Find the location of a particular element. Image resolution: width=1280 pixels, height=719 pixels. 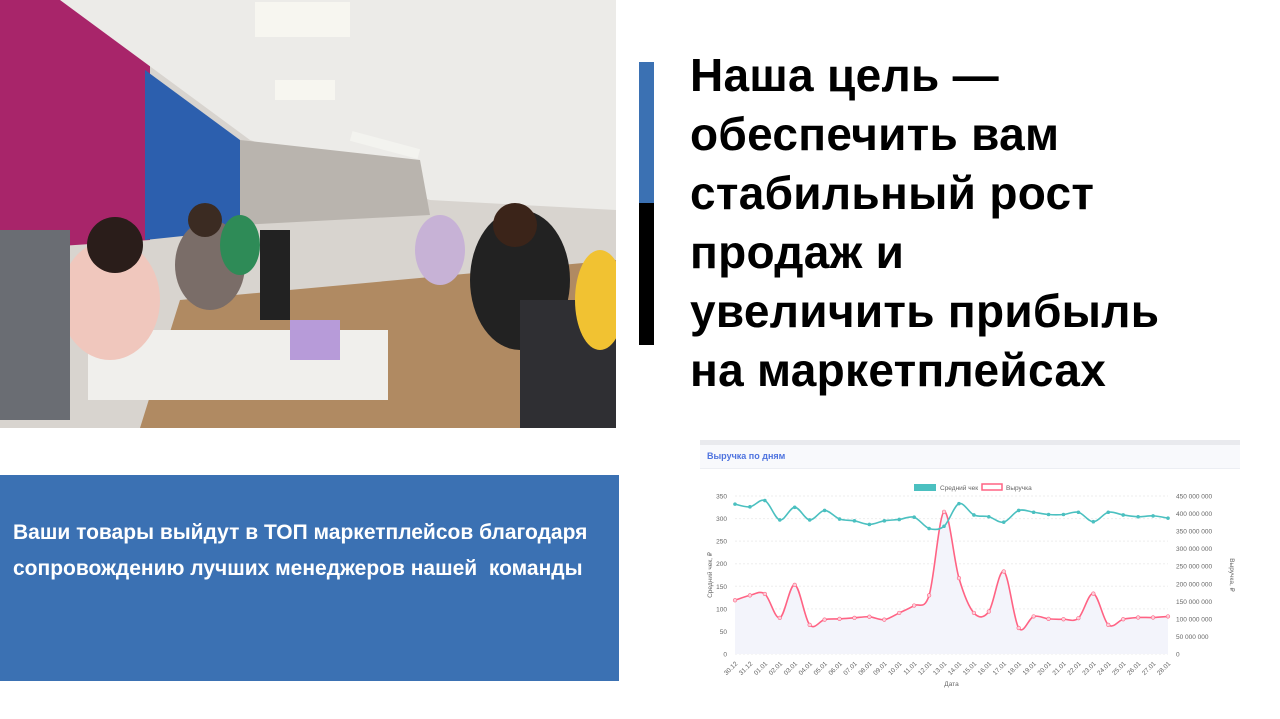

x-tick-label: 19.01 is located at coordinates (1030, 668).